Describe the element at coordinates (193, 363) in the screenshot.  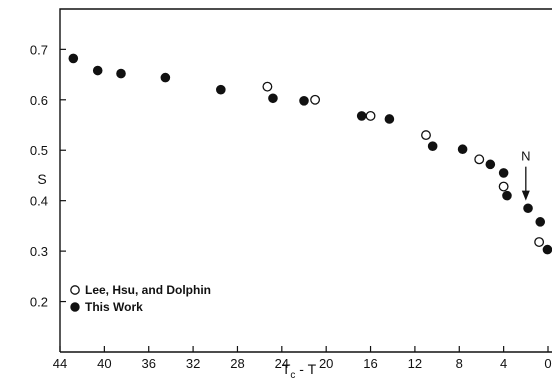
I see `x-tick-label: 32` at that location.